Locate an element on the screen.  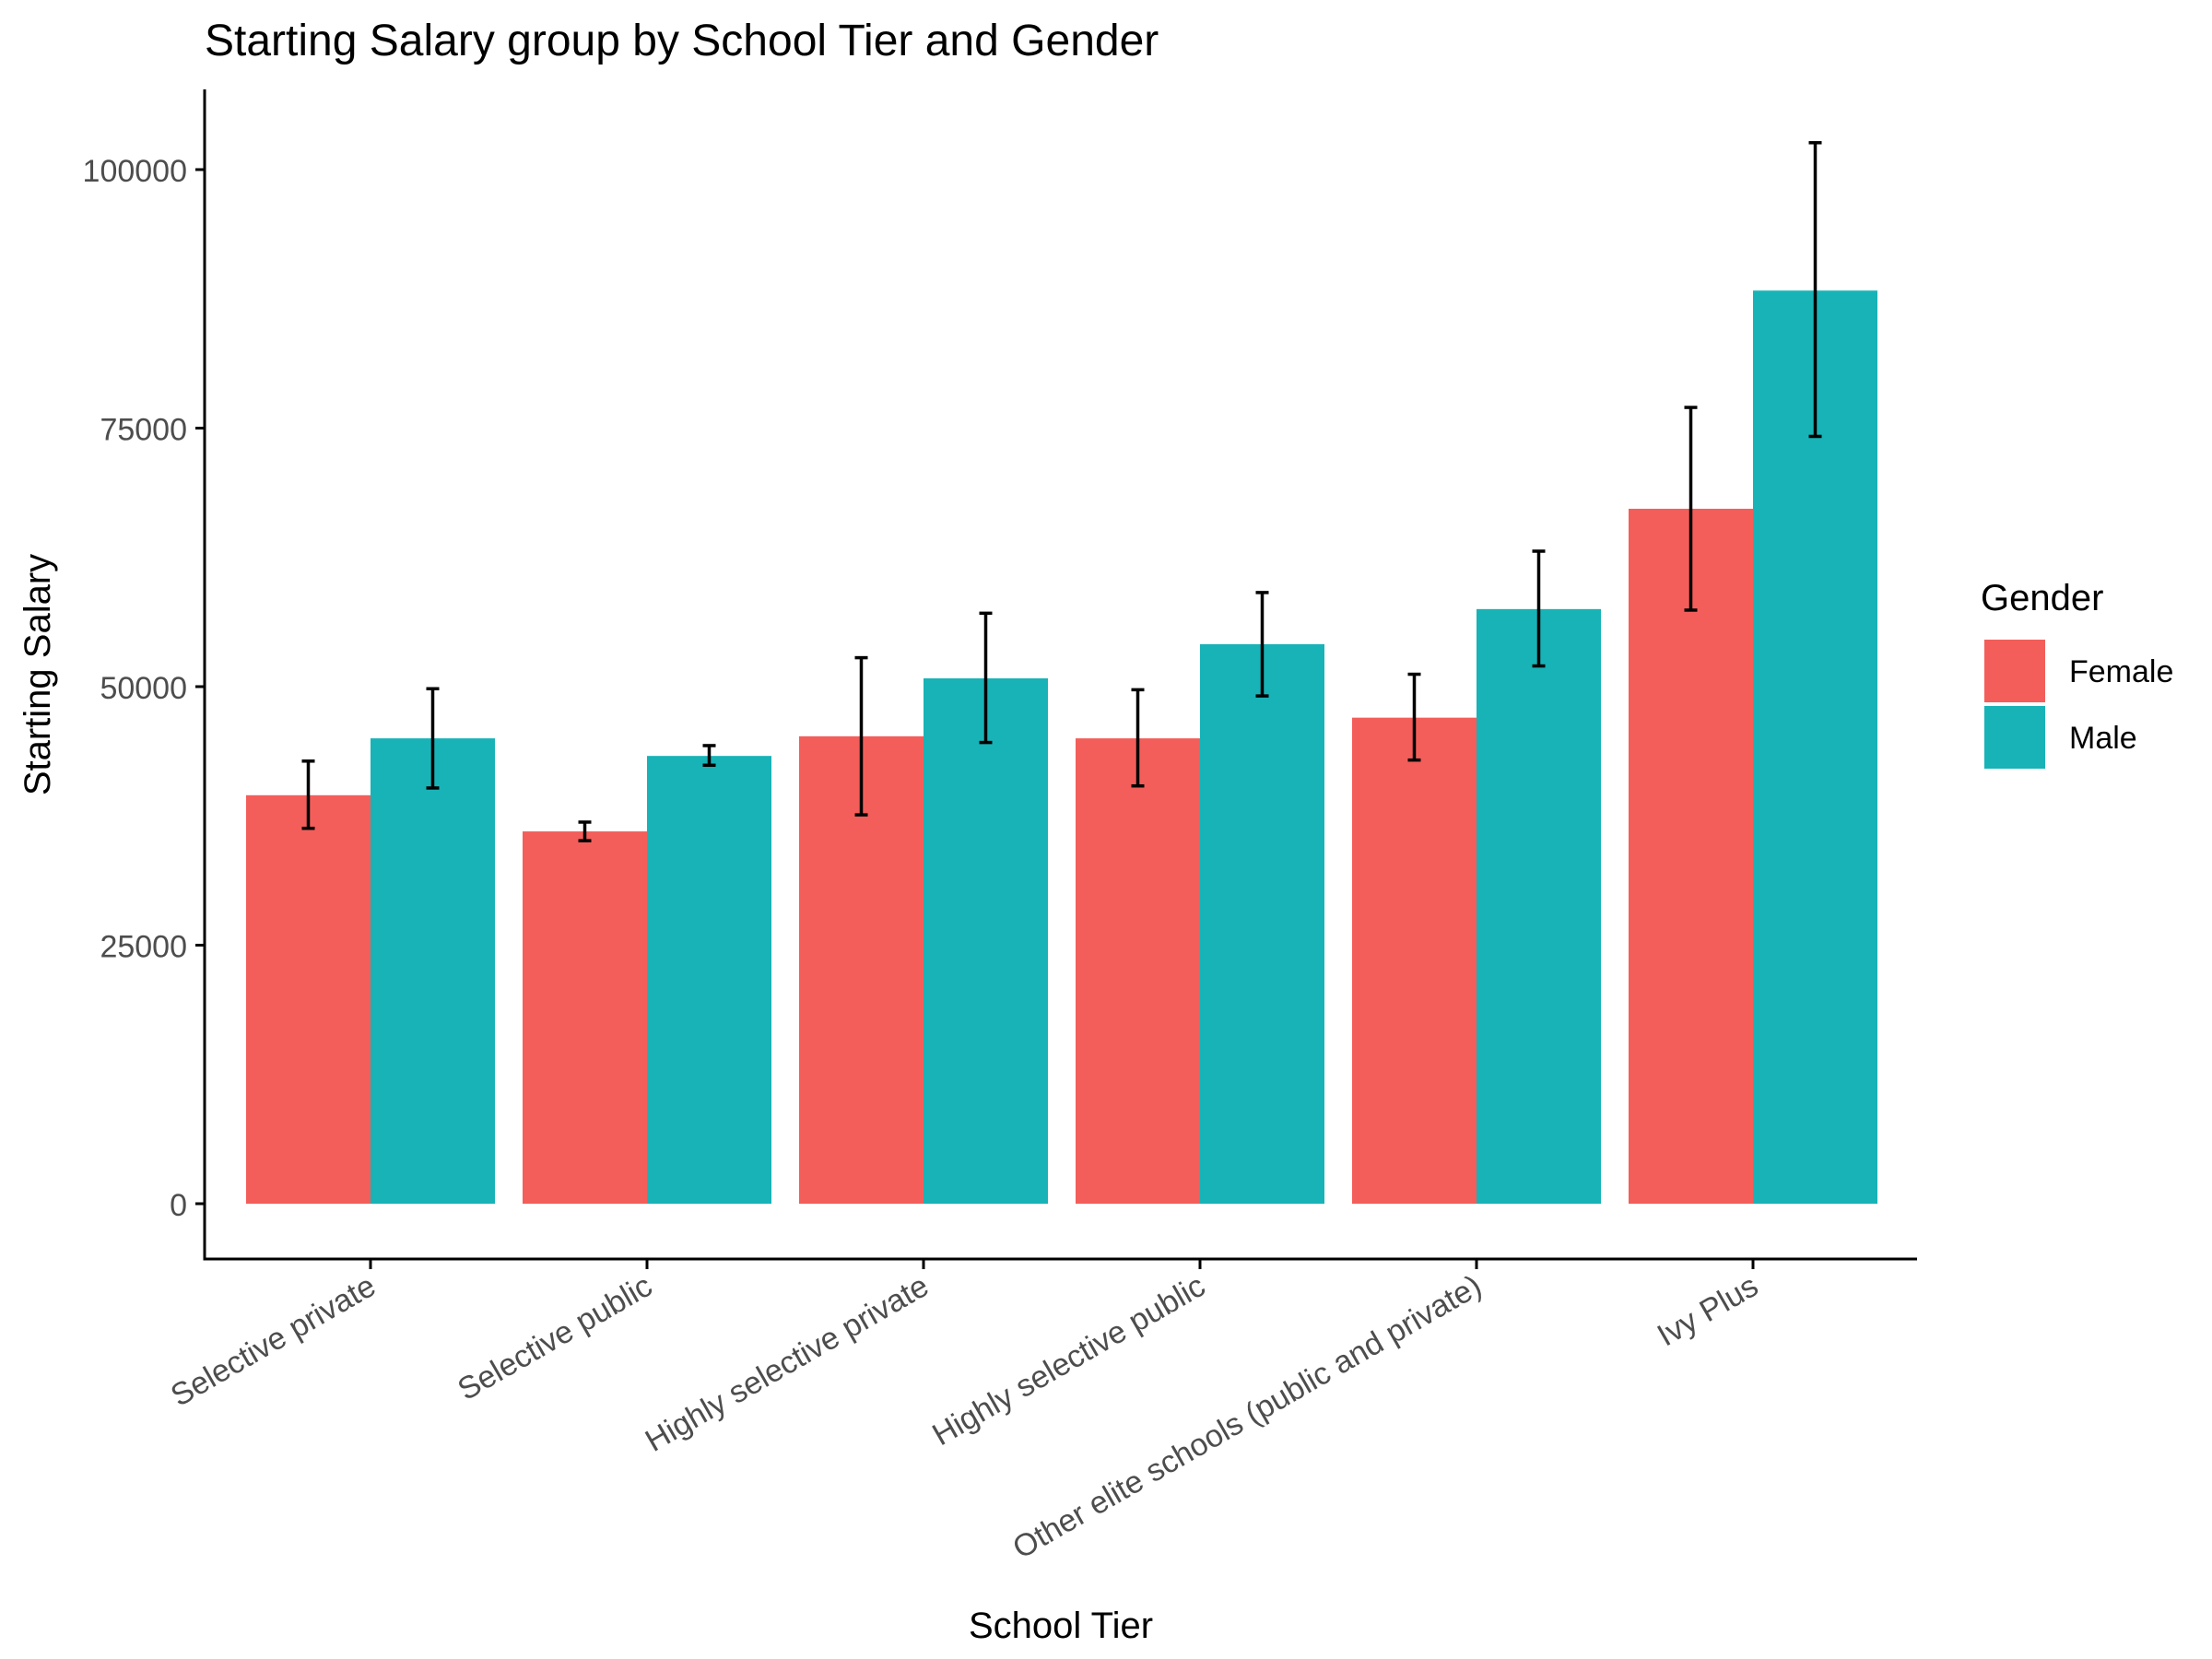
x-tick-label: Selective public is located at coordinates (555, 1337).